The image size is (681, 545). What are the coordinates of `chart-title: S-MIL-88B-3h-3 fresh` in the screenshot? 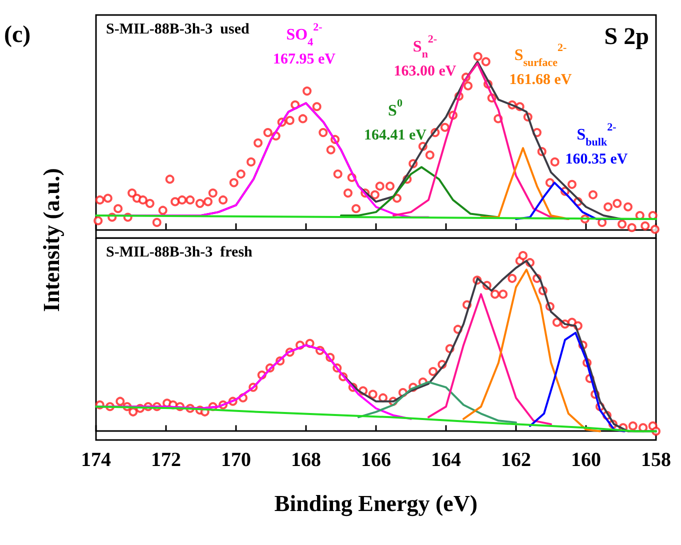 It's located at (180, 252).